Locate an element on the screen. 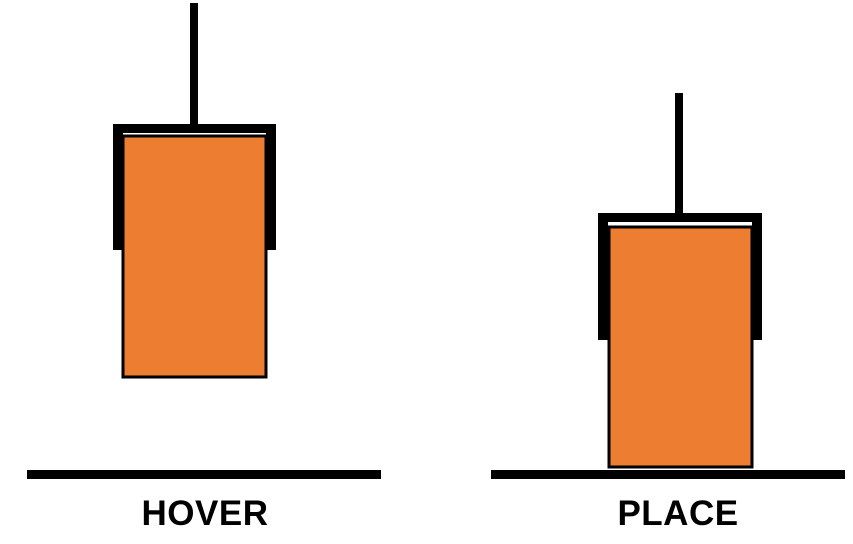 This screenshot has height=544, width=853. place-block is located at coordinates (680, 347).